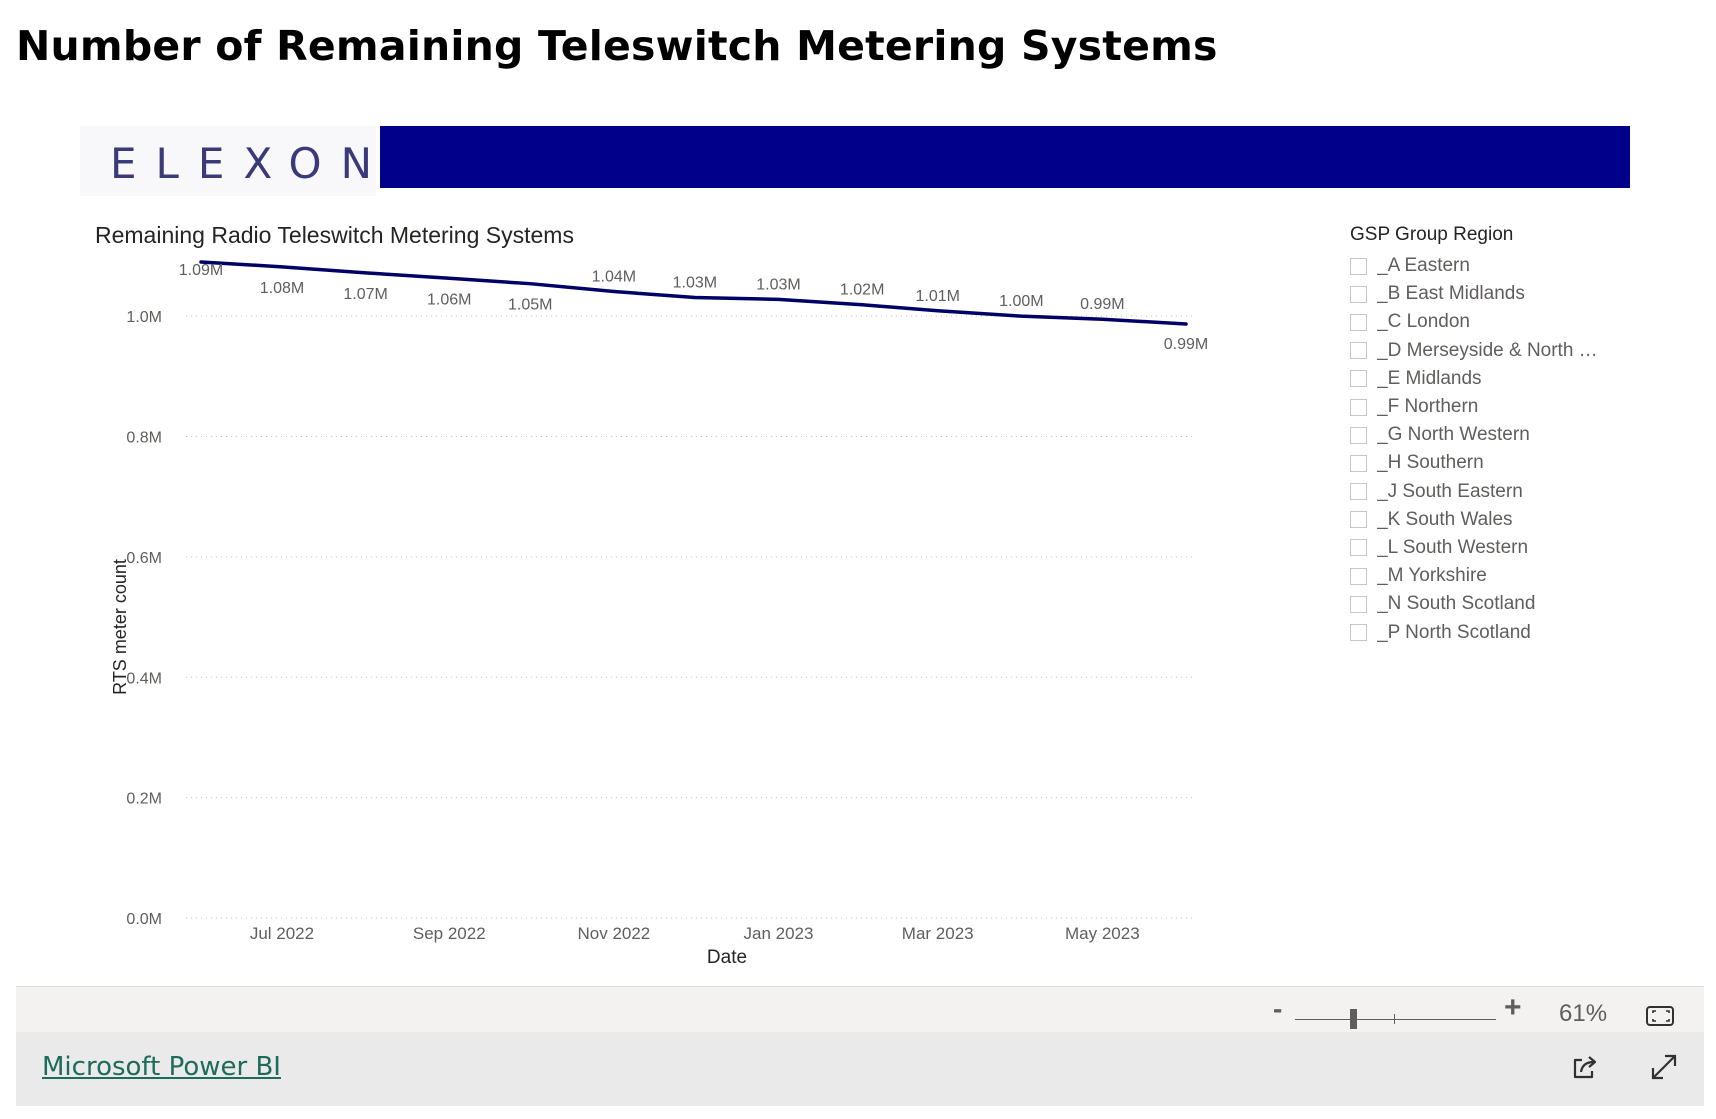  I want to click on slicer-item-label: _M Yorkshire, so click(1432, 576).